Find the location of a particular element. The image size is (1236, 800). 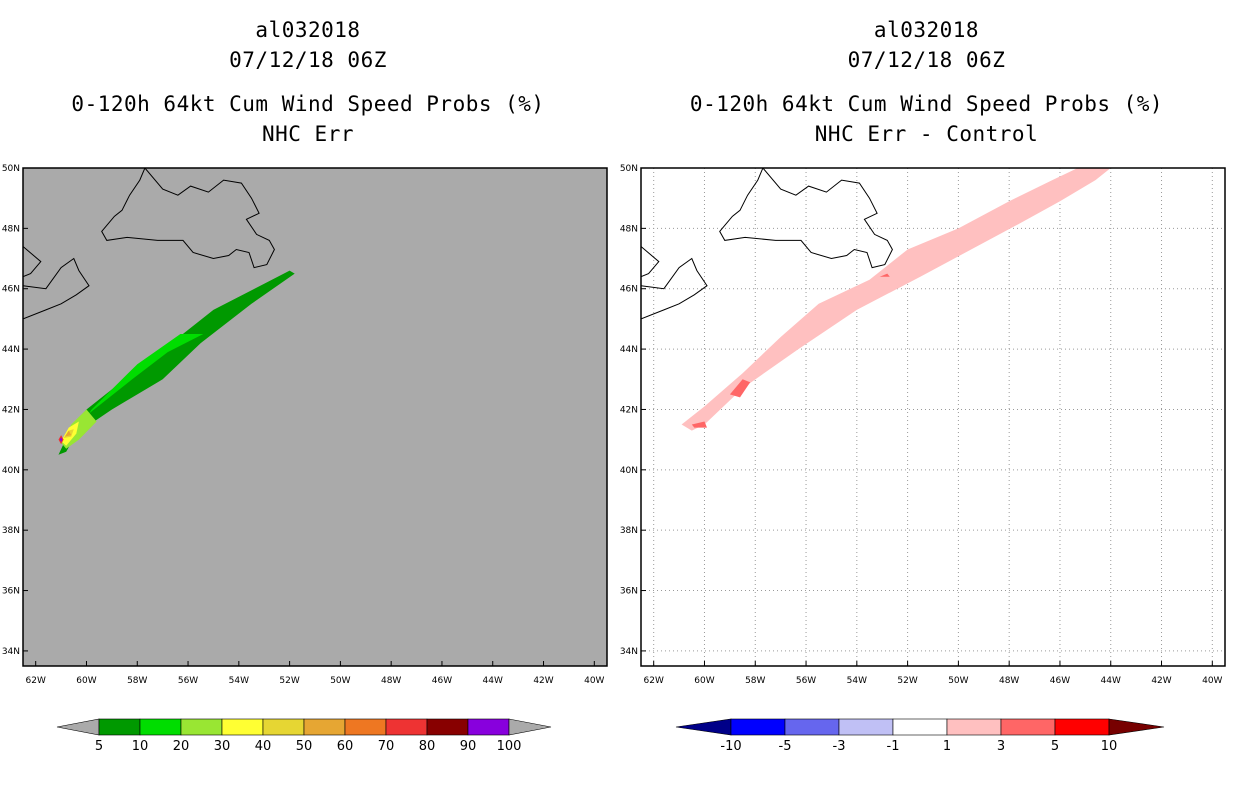

colorbar-label: 90 is located at coordinates (468, 746).